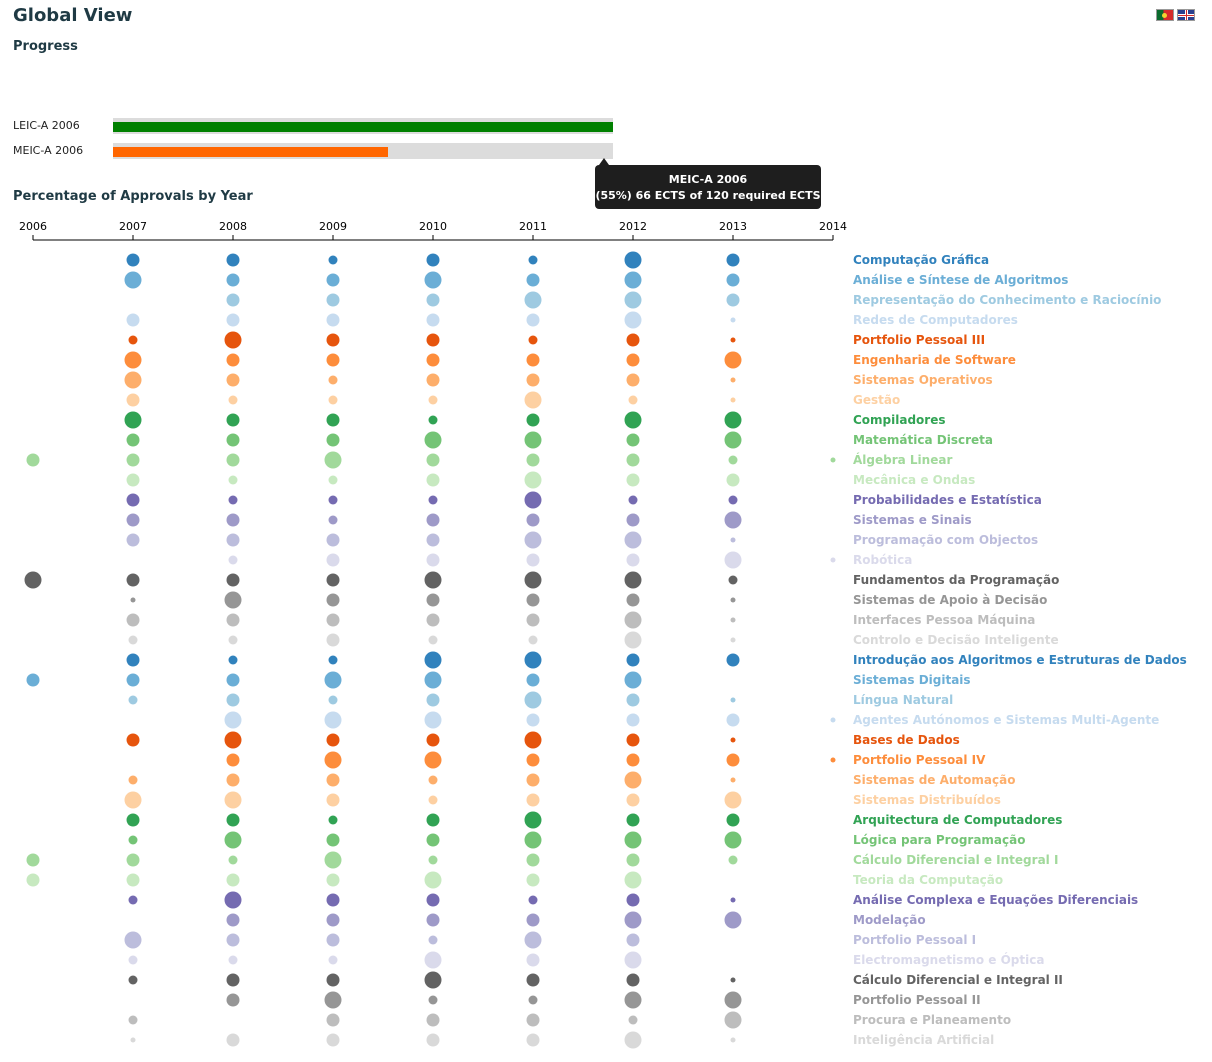  I want to click on course-label: Portfolio Pessoal III, so click(919, 340).